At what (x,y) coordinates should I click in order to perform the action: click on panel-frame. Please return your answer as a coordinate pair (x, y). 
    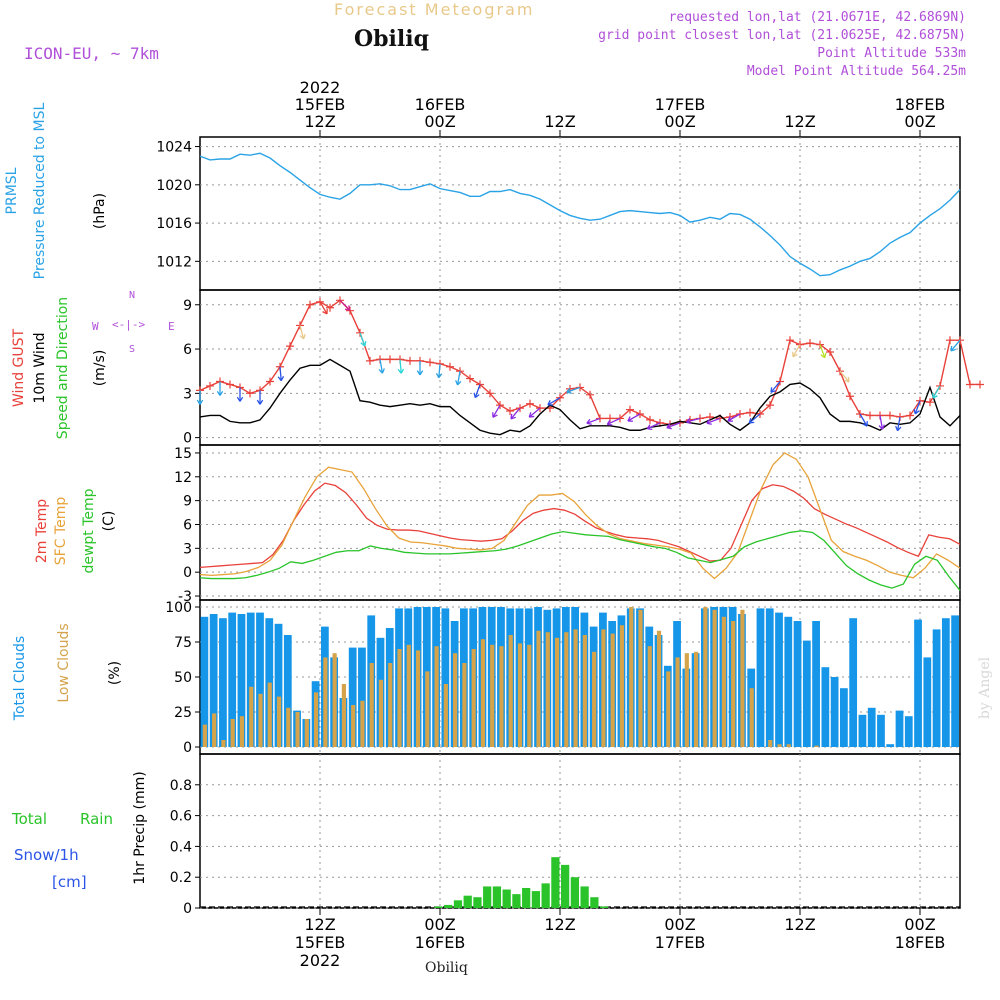
    Looking at the image, I should click on (580, 831).